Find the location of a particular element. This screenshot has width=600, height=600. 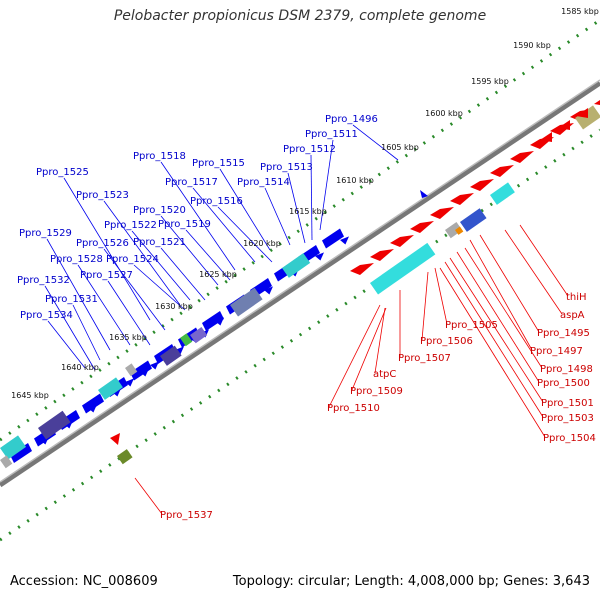

tick-label: 1625 kbp is located at coordinates (218, 274).